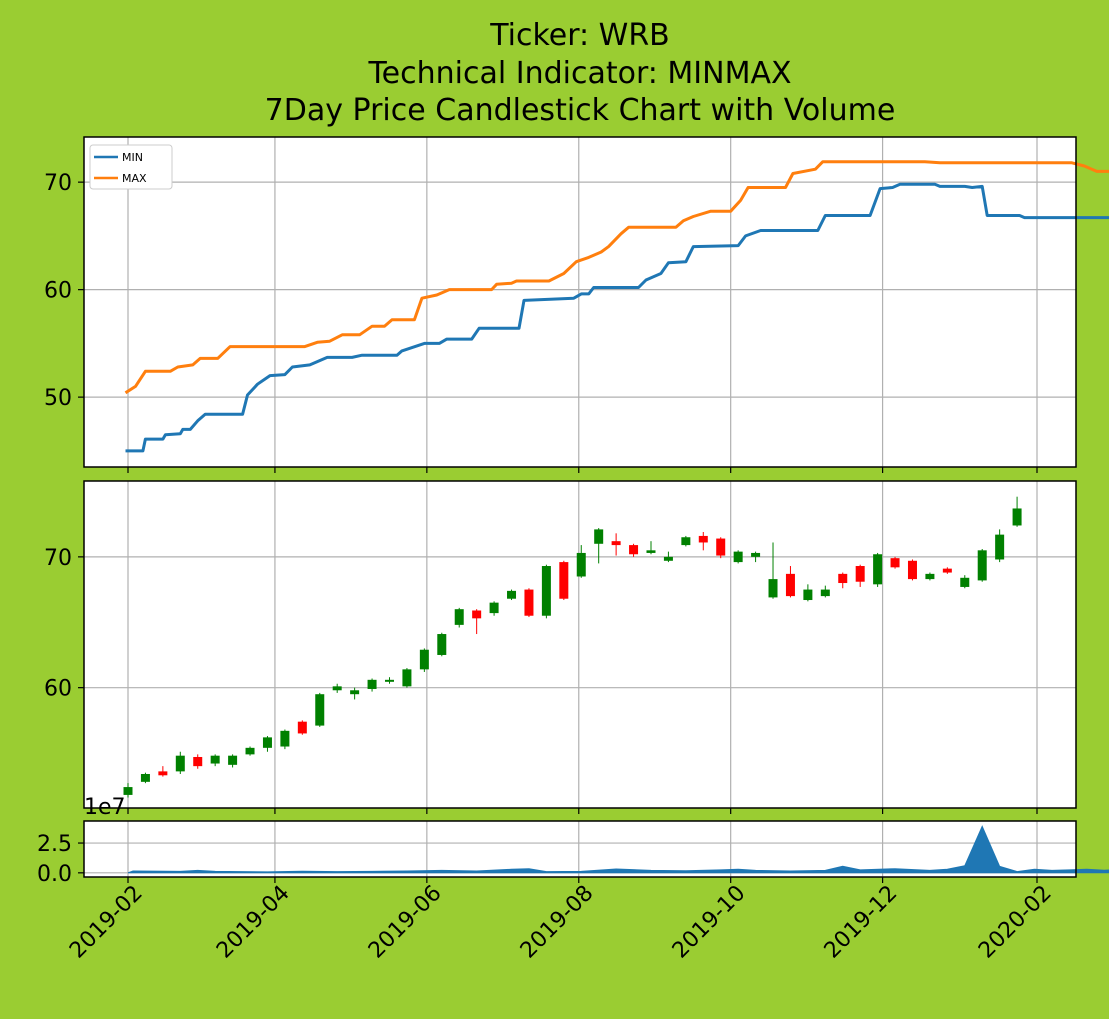 This screenshot has height=1019, width=1109. I want to click on ind-ytick-label-1: 60, so click(58, 291).